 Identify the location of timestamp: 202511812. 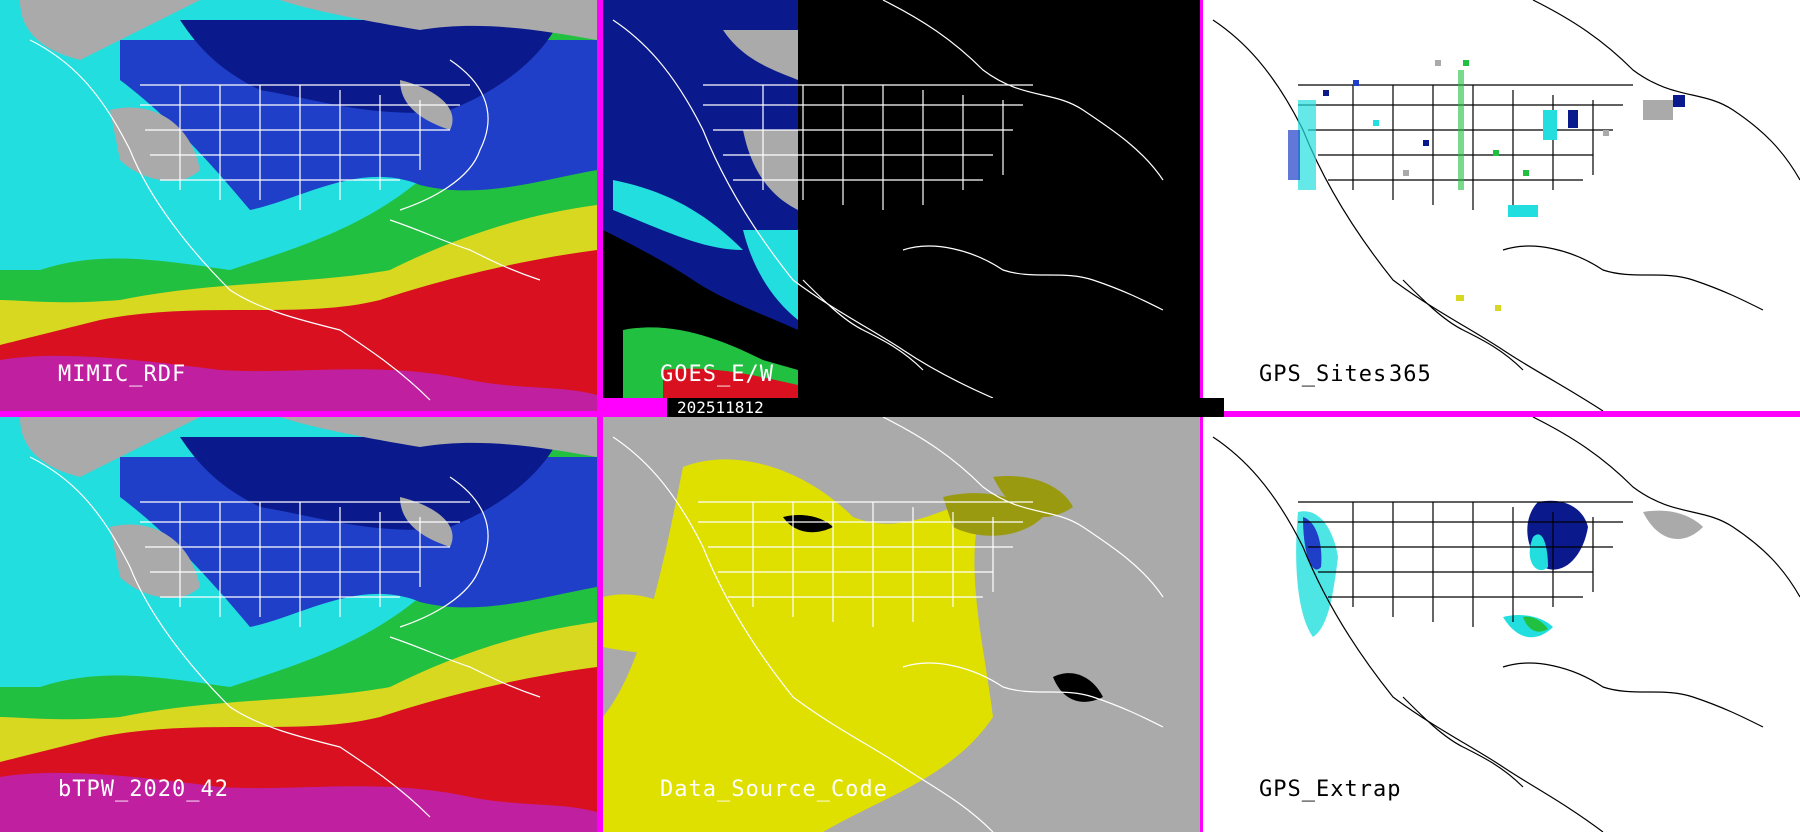
(945, 407).